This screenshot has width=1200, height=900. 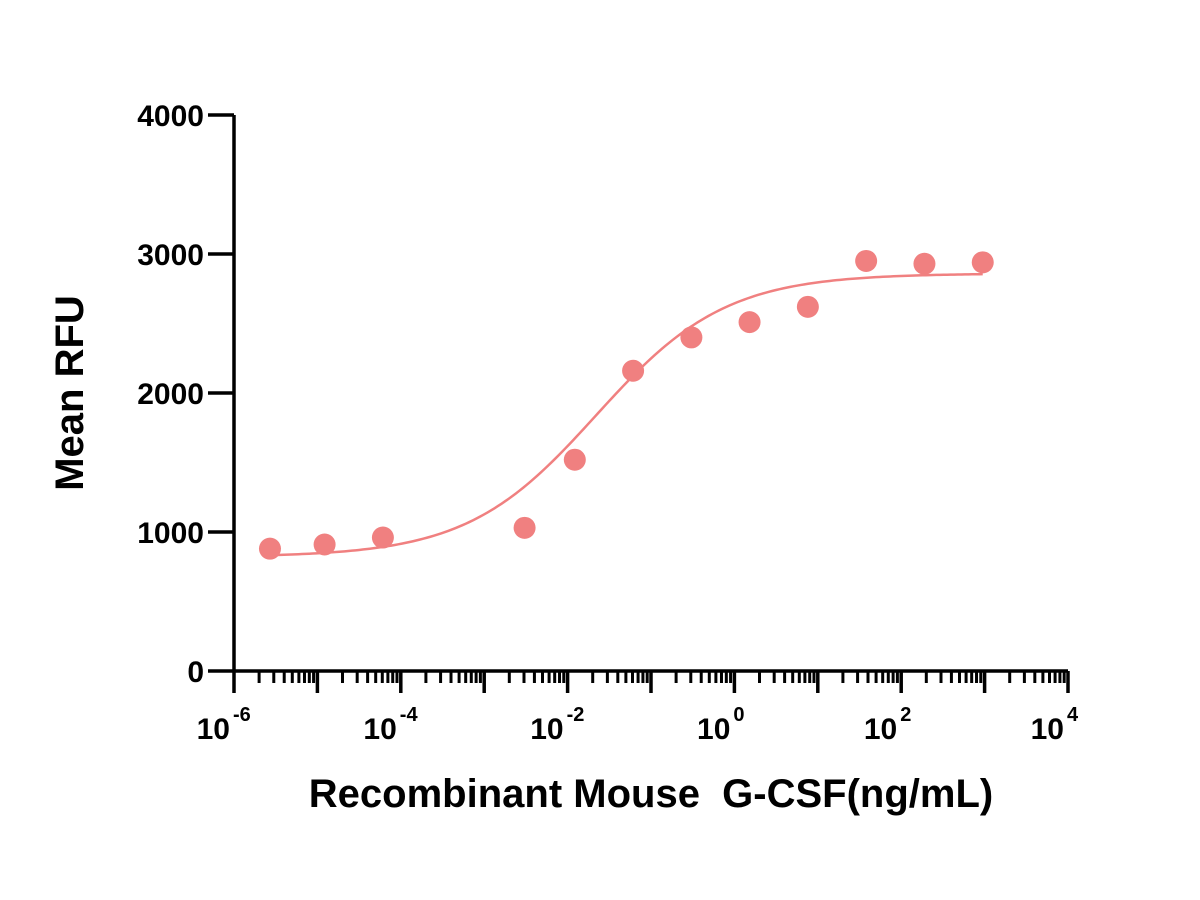 I want to click on y-tick-label: 1000, so click(x=170, y=533).